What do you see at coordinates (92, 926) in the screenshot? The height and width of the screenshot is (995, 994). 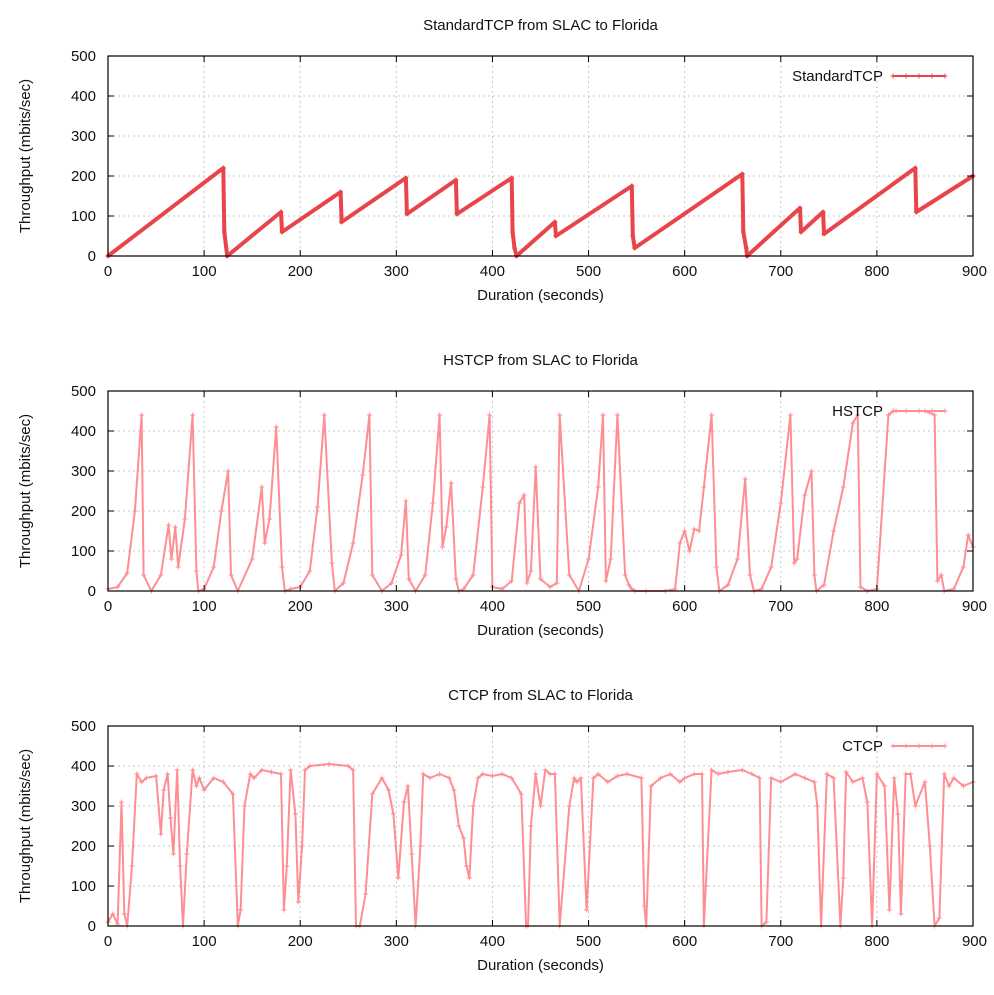 I see `y-tick-label: 0` at bounding box center [92, 926].